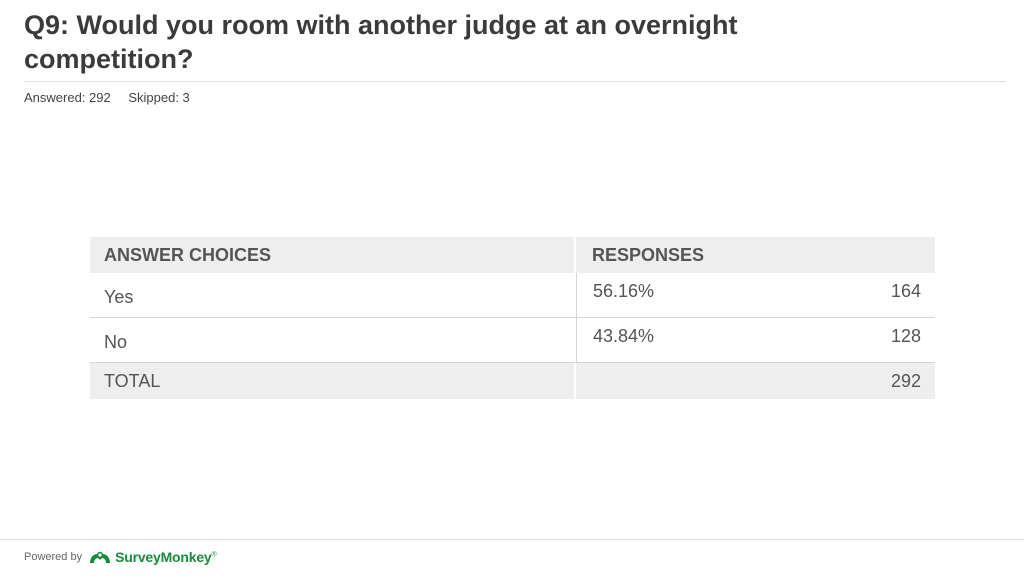 The height and width of the screenshot is (576, 1024). Describe the element at coordinates (166, 557) in the screenshot. I see `brand-name: SurveyMonkey®` at that location.